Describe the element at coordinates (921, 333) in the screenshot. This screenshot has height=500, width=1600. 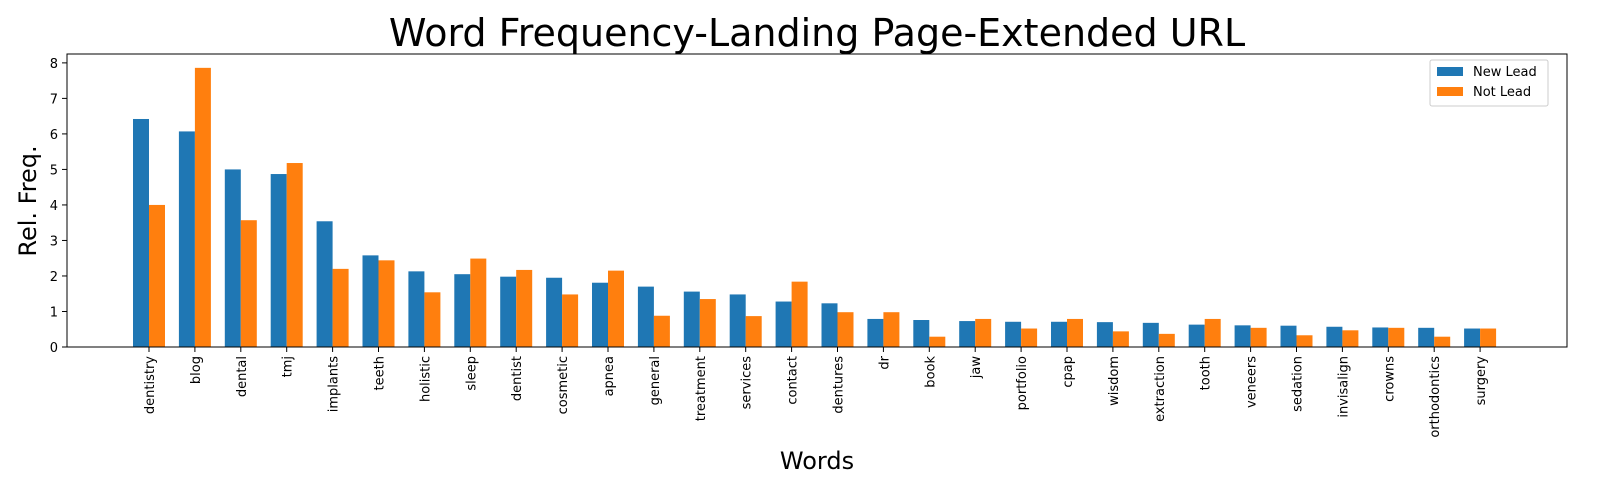
I see `bar-new-lead-book` at that location.